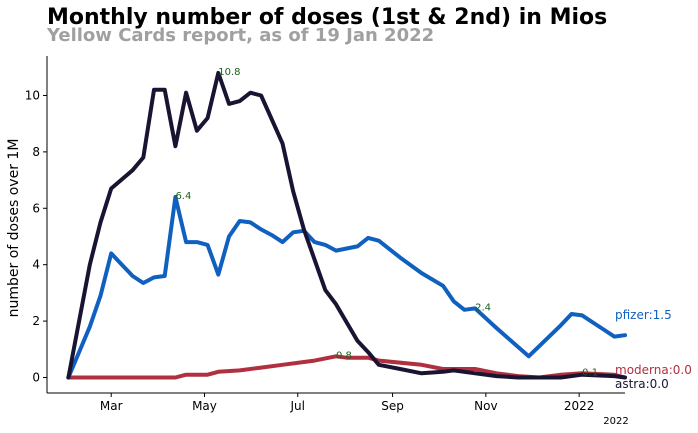 The image size is (698, 433). I want to click on y-tick-label: 2, so click(36, 321).